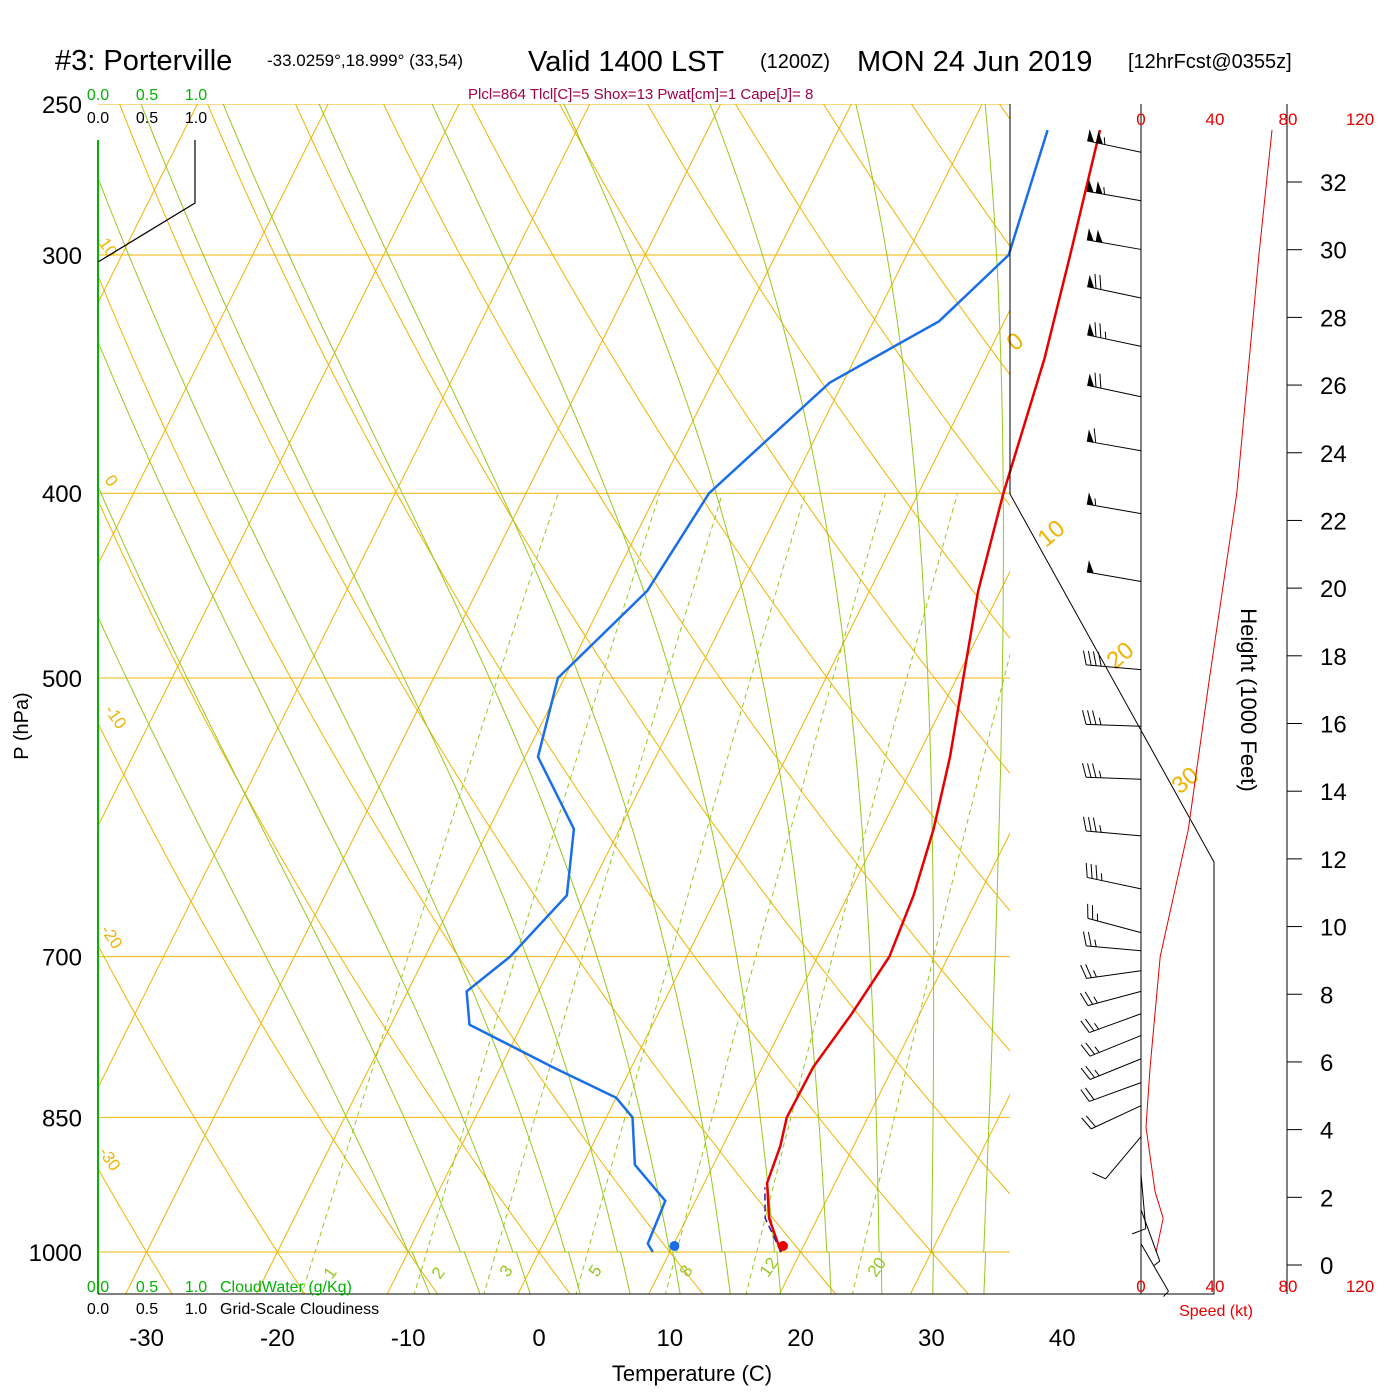 This screenshot has width=1400, height=1400. Describe the element at coordinates (98, 1309) in the screenshot. I see `cloudiness-tick: 0.0` at that location.